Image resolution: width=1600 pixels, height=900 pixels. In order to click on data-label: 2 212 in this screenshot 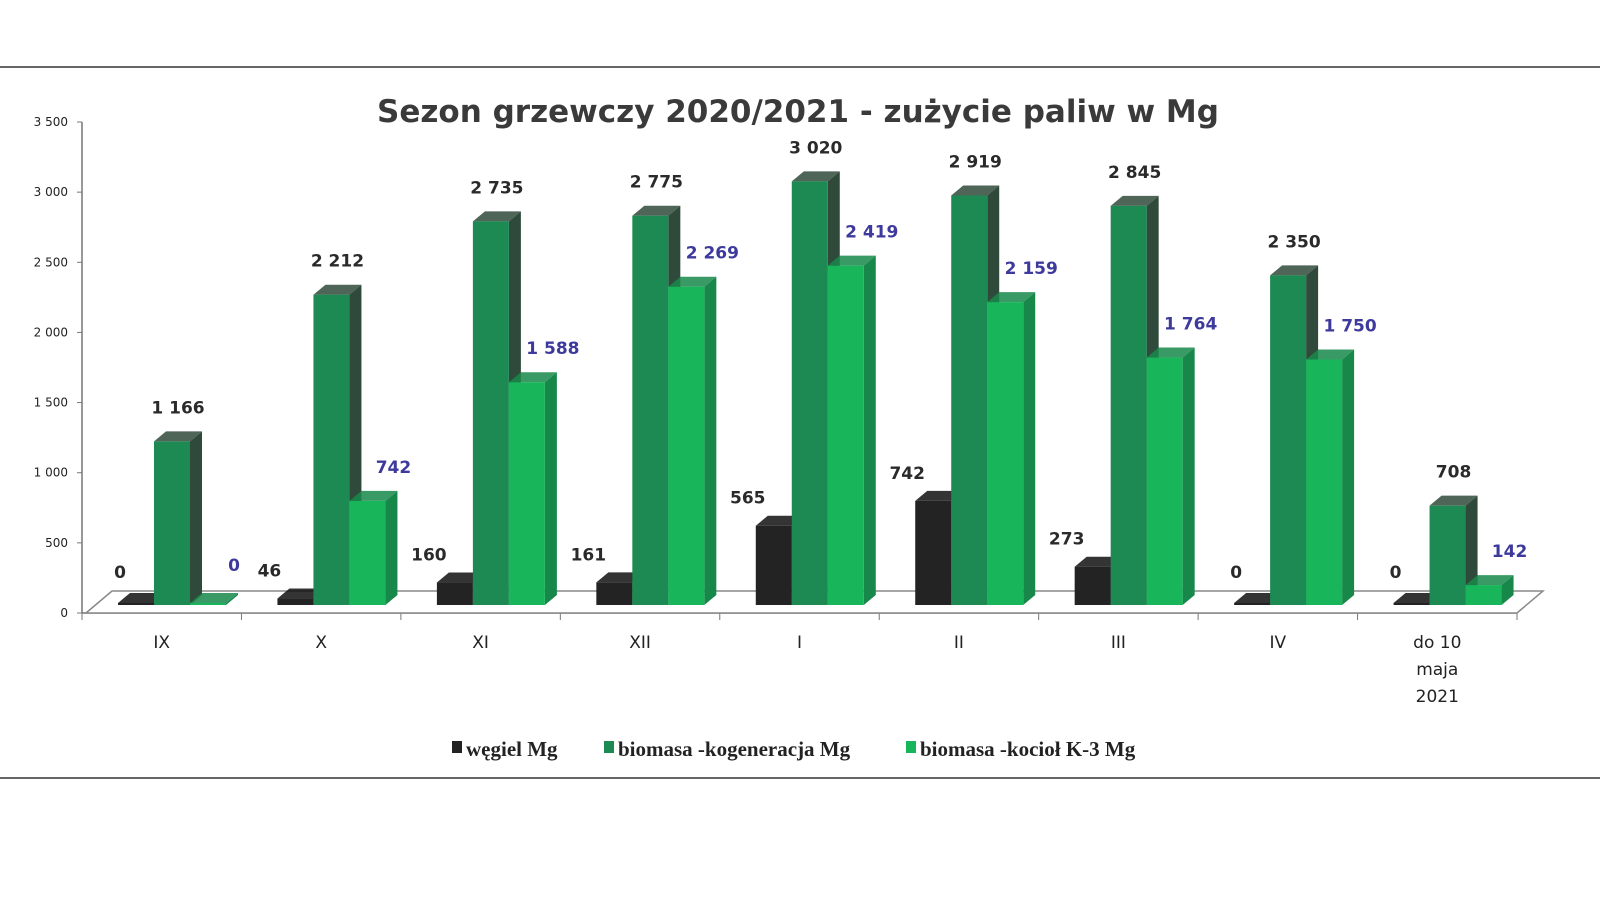, I will do `click(337, 262)`.